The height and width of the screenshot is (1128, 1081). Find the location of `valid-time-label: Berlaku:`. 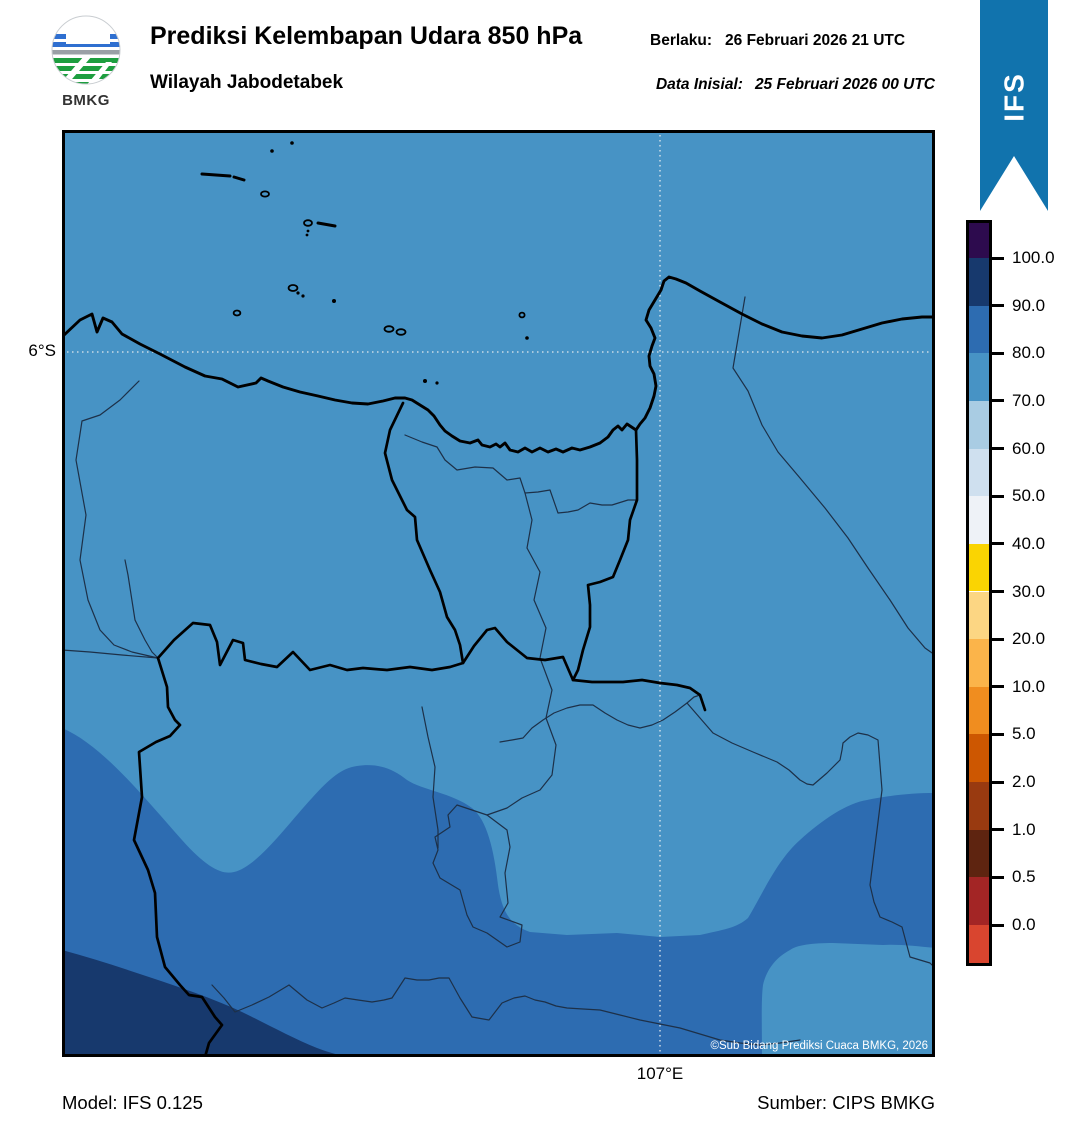

valid-time-label: Berlaku: is located at coordinates (681, 40).